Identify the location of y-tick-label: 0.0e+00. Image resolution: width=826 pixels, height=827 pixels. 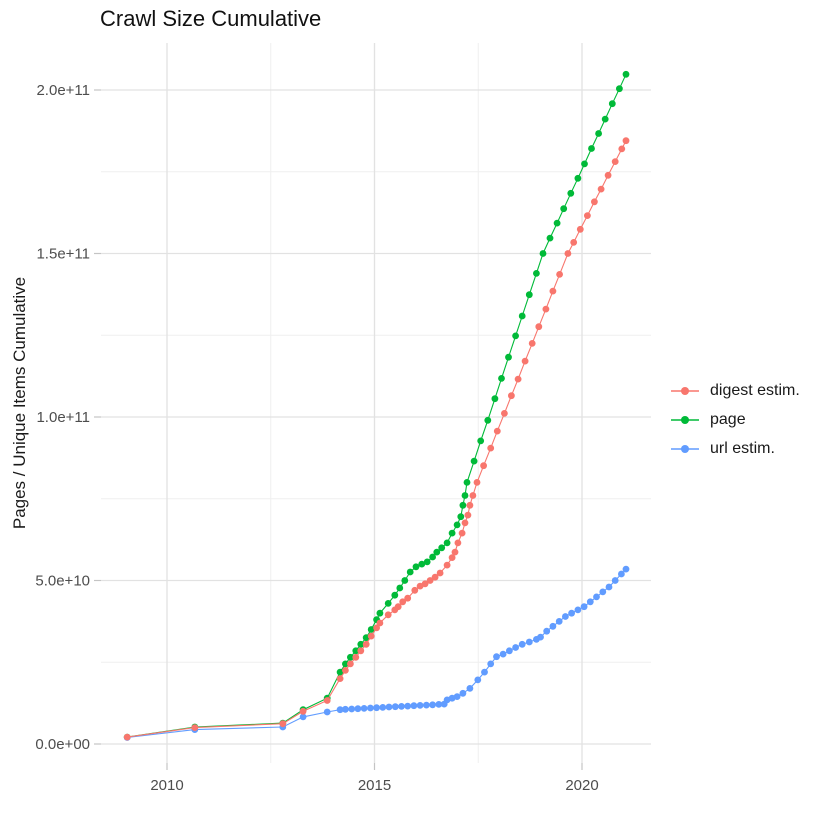
(62, 744).